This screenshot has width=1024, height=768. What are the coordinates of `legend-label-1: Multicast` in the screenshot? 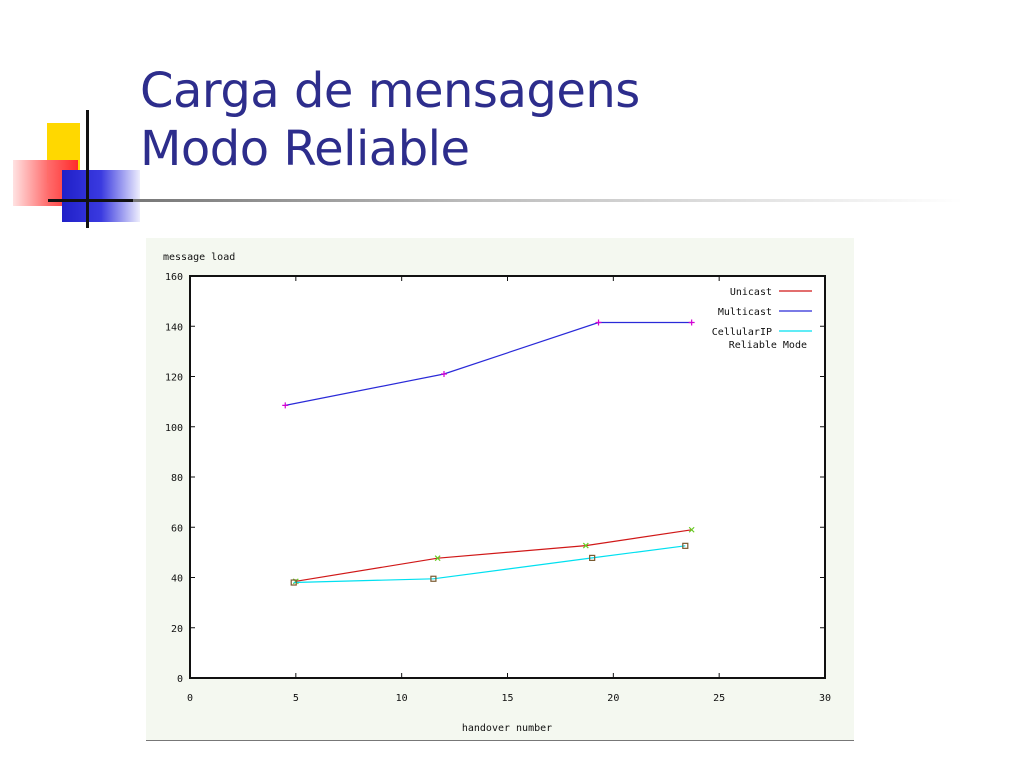 It's located at (745, 312).